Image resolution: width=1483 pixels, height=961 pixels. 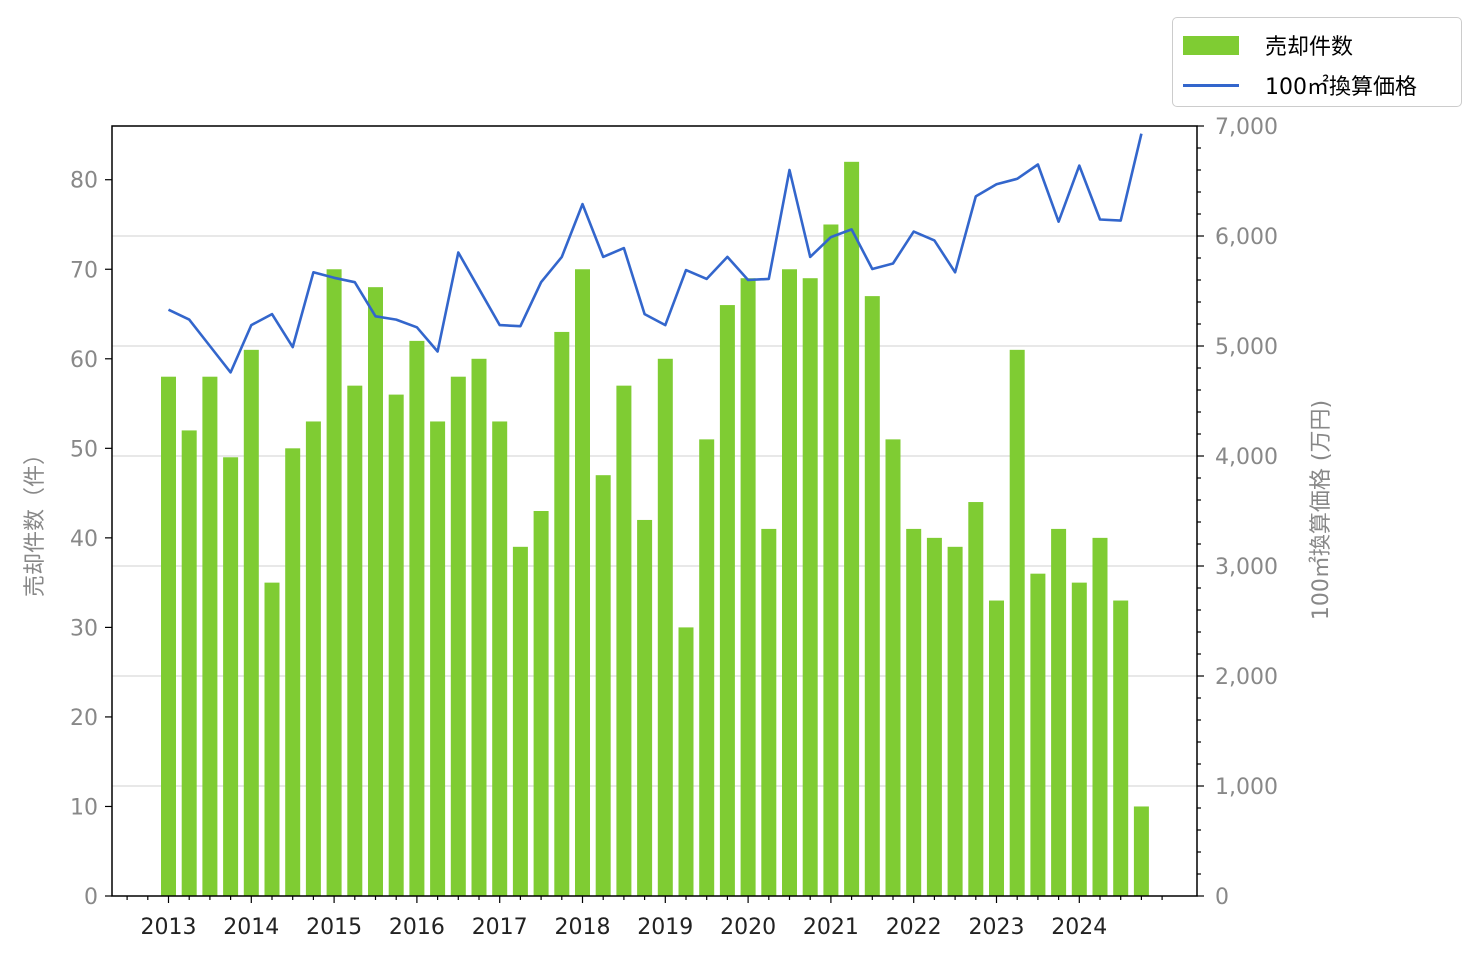 What do you see at coordinates (35, 520) in the screenshot?
I see `y-left-title: 売却件数（件）` at bounding box center [35, 520].